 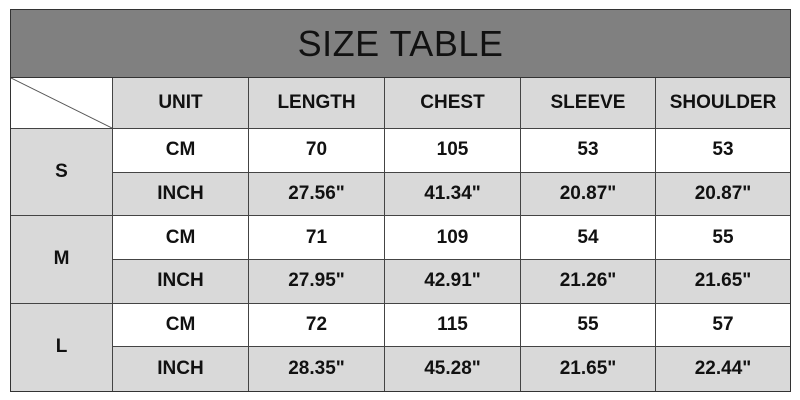 What do you see at coordinates (453, 325) in the screenshot?
I see `value-cell: 115` at bounding box center [453, 325].